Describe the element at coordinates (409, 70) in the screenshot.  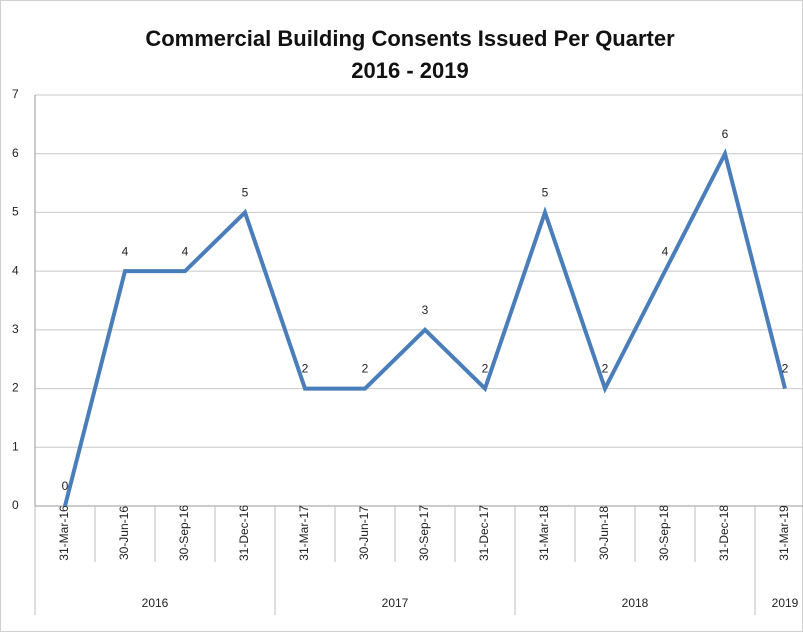
I see `chart-subtitle: 2016 - 2019` at that location.